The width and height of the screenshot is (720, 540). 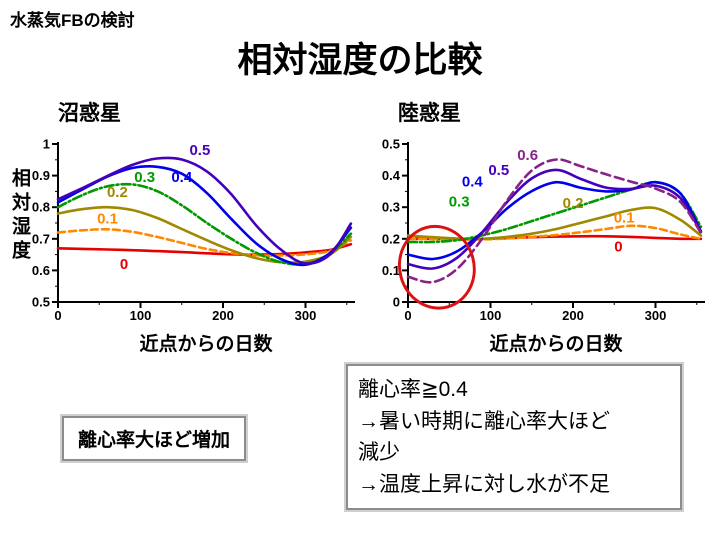 I want to click on svg-text: 0.9, so click(x=41, y=175).